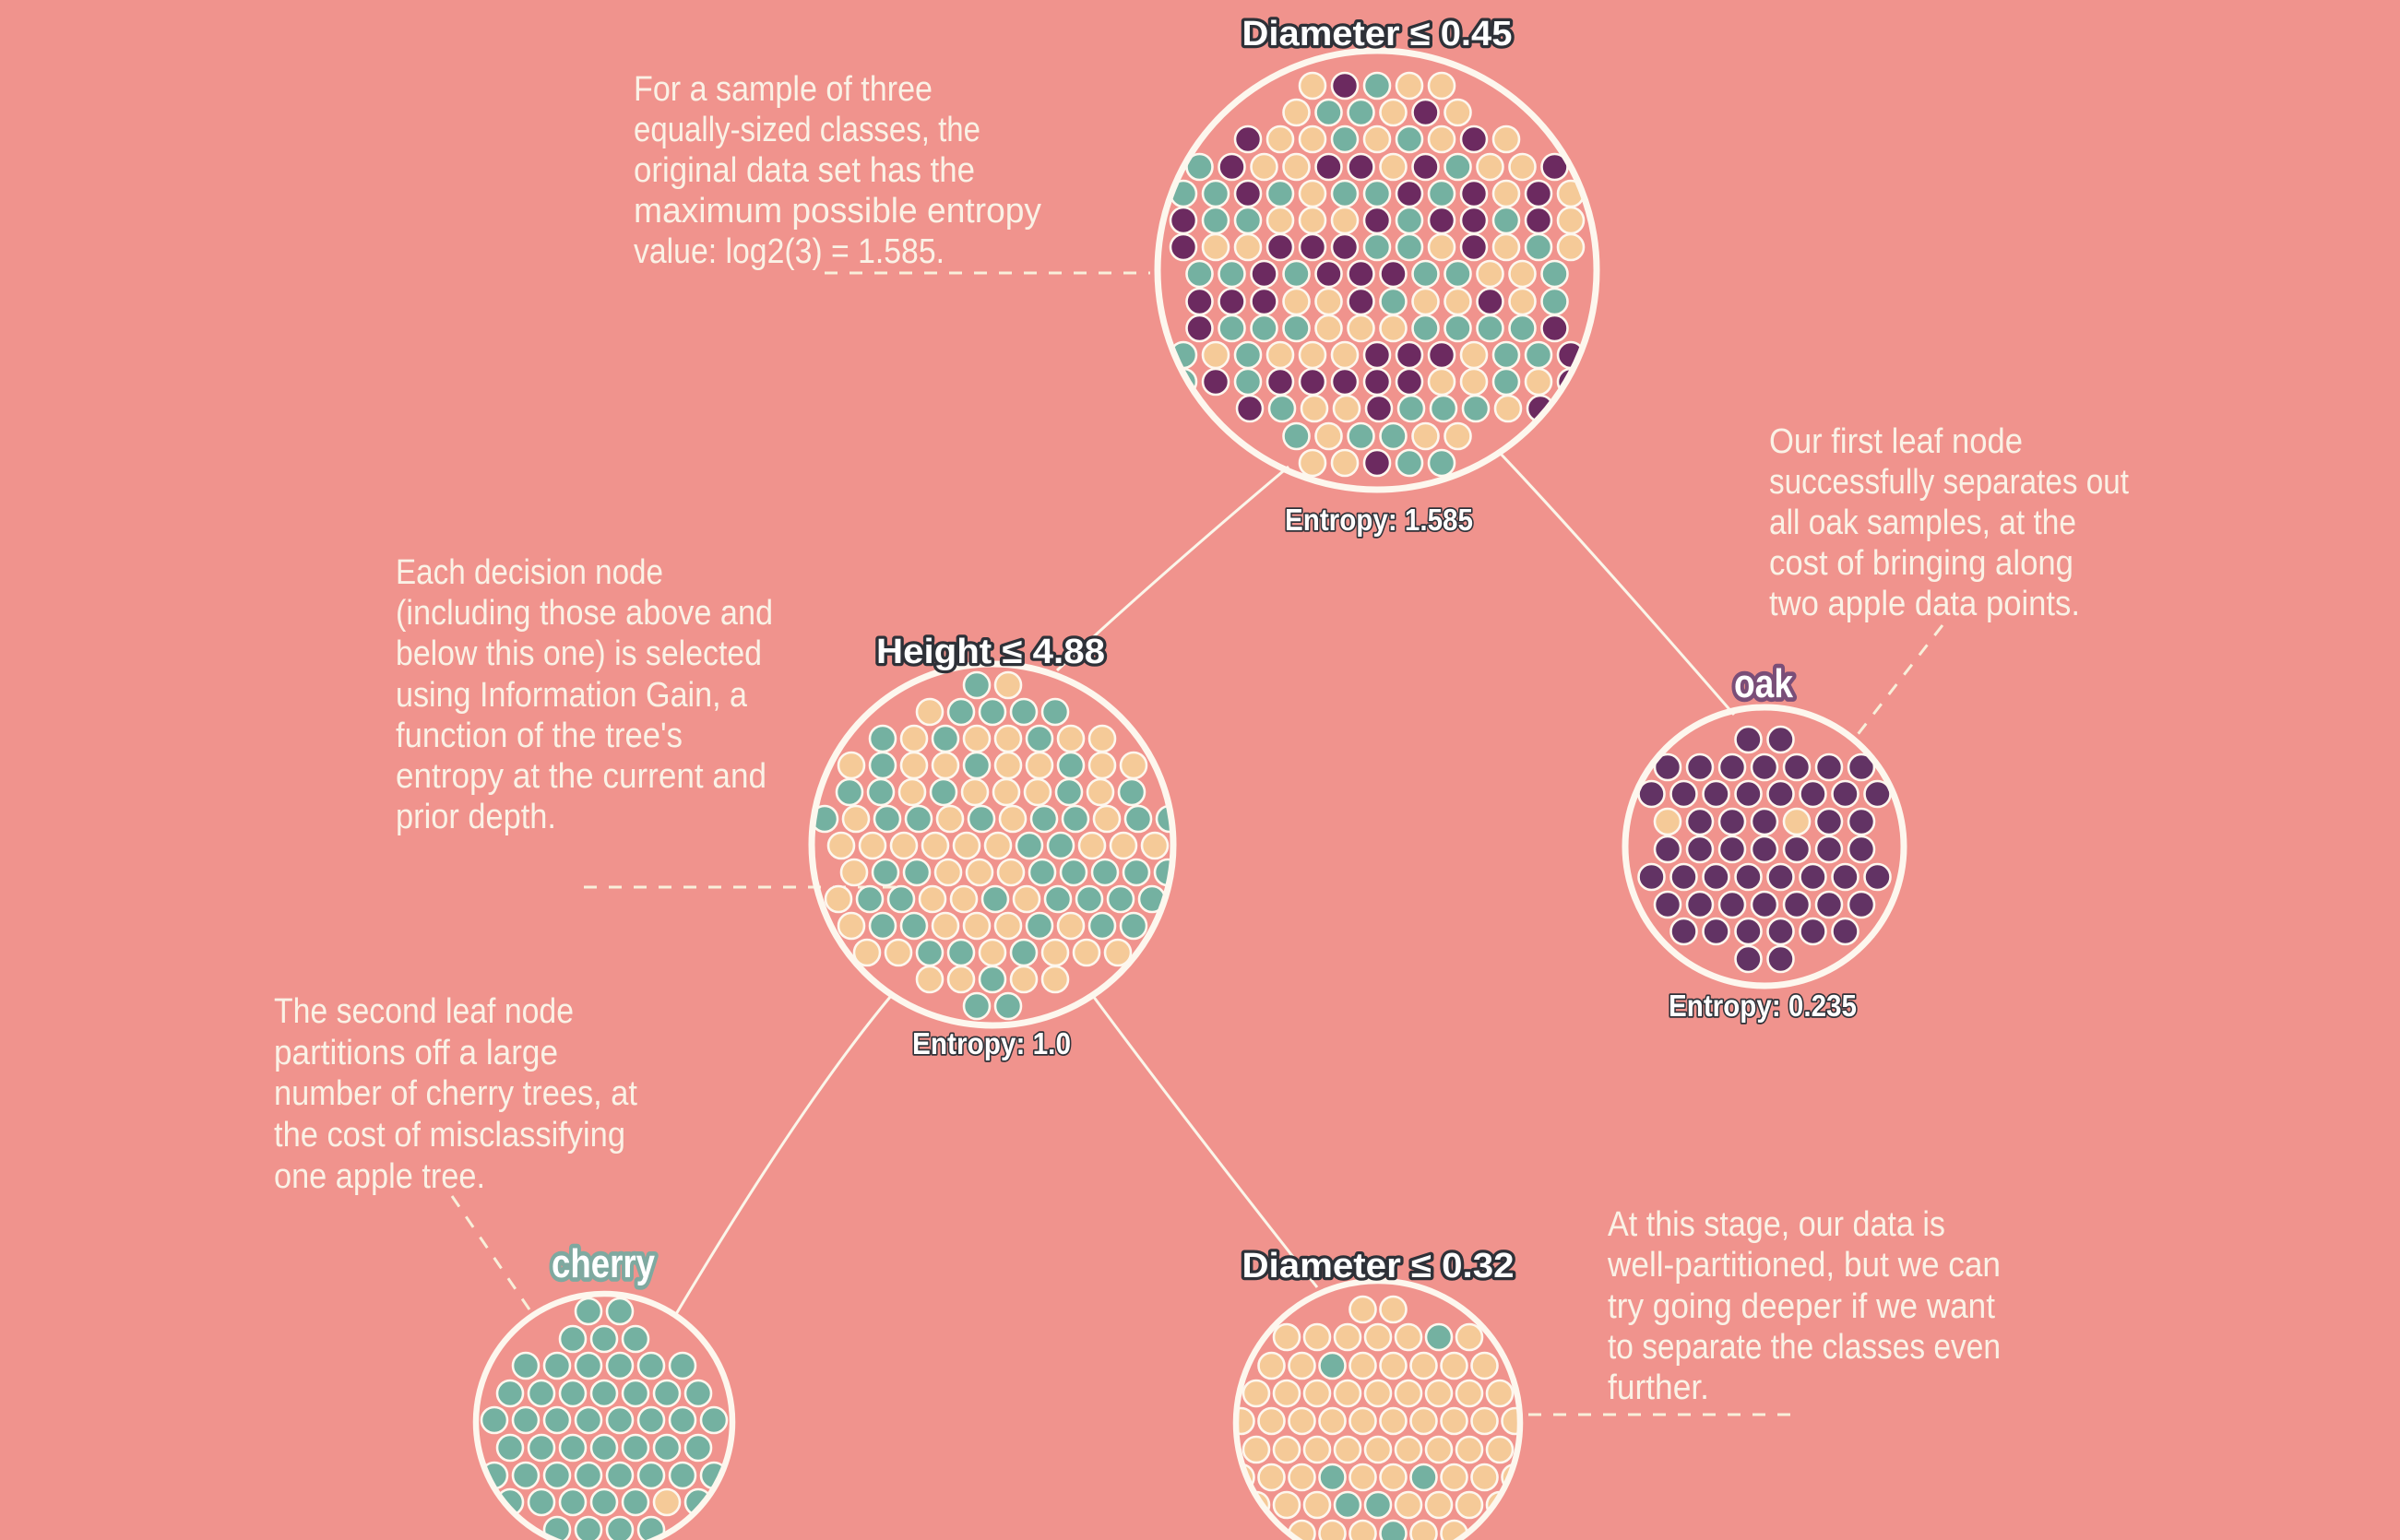  I want to click on svg-text: equally-sized classes, the, so click(807, 130).